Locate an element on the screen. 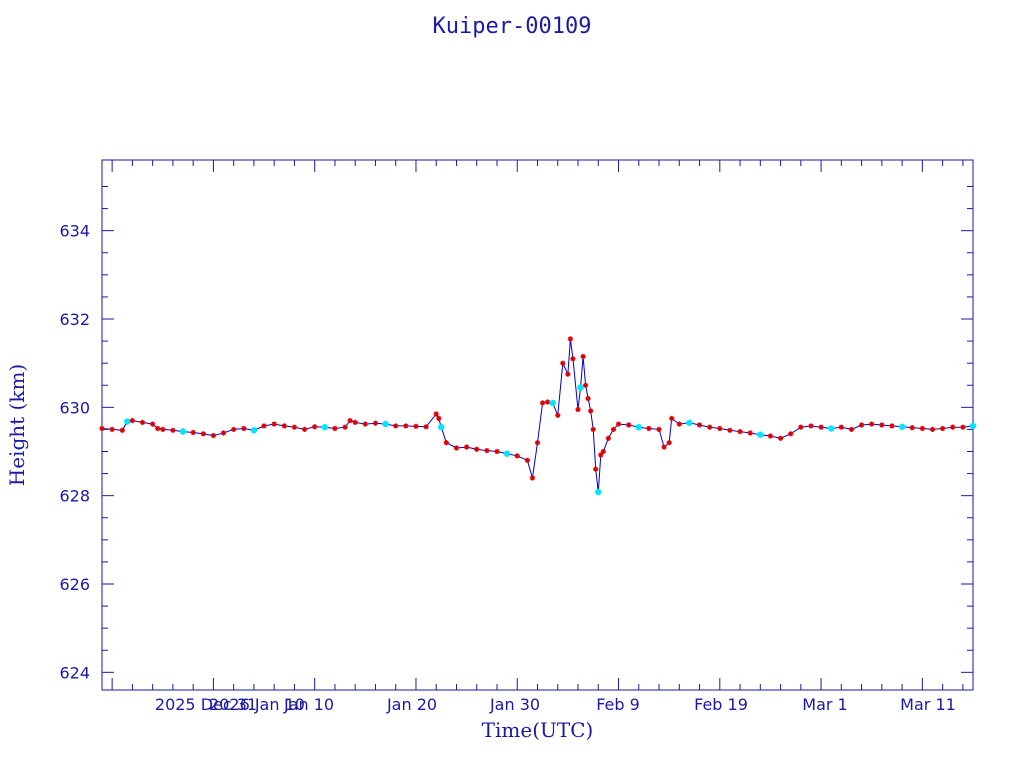  chart-title: Kuiper-00109 is located at coordinates (512, 26).